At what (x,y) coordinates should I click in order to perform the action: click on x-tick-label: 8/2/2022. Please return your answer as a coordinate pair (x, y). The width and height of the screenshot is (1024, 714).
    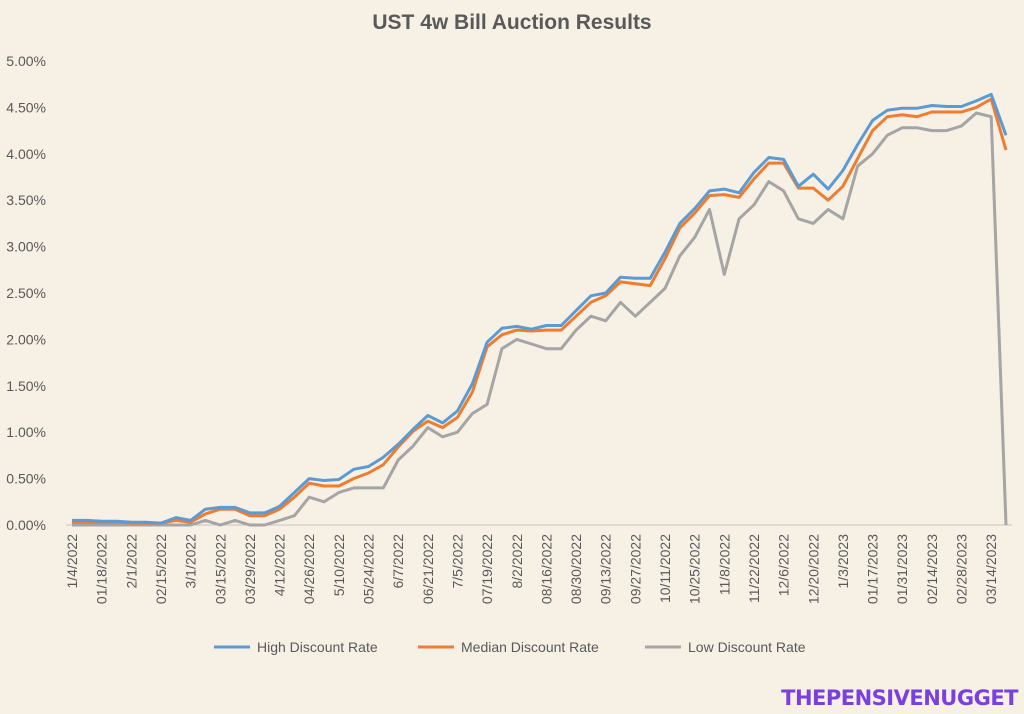
    Looking at the image, I should click on (517, 561).